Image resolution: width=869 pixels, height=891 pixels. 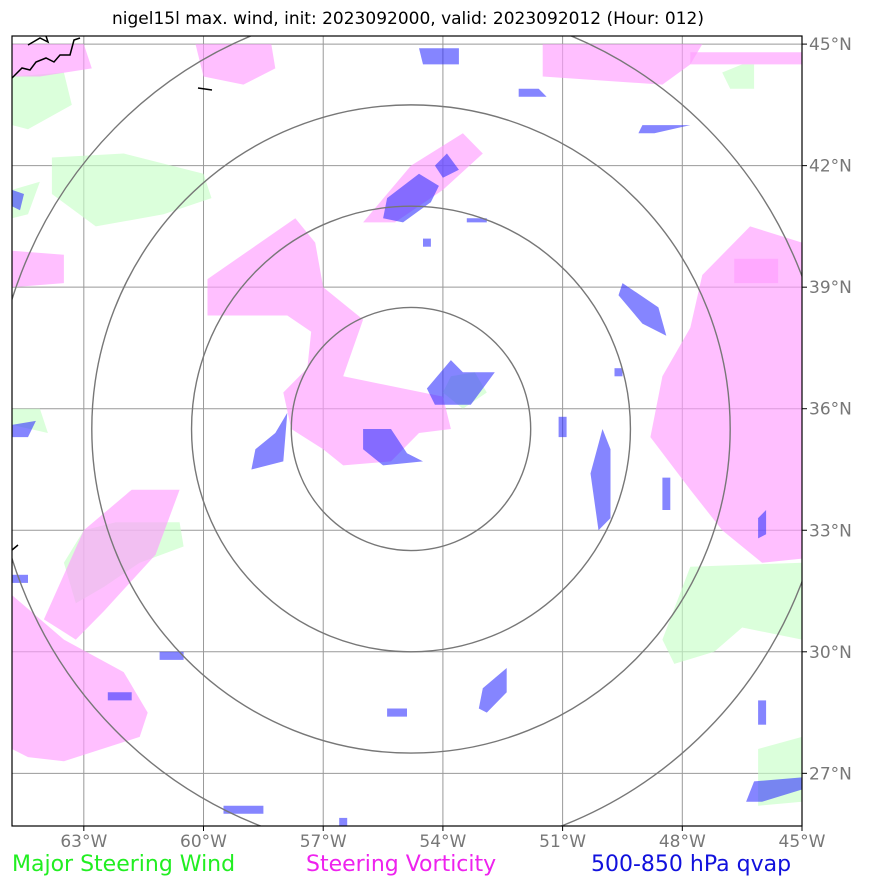 What do you see at coordinates (83, 842) in the screenshot?
I see `x-tick-label: 63°W` at bounding box center [83, 842].